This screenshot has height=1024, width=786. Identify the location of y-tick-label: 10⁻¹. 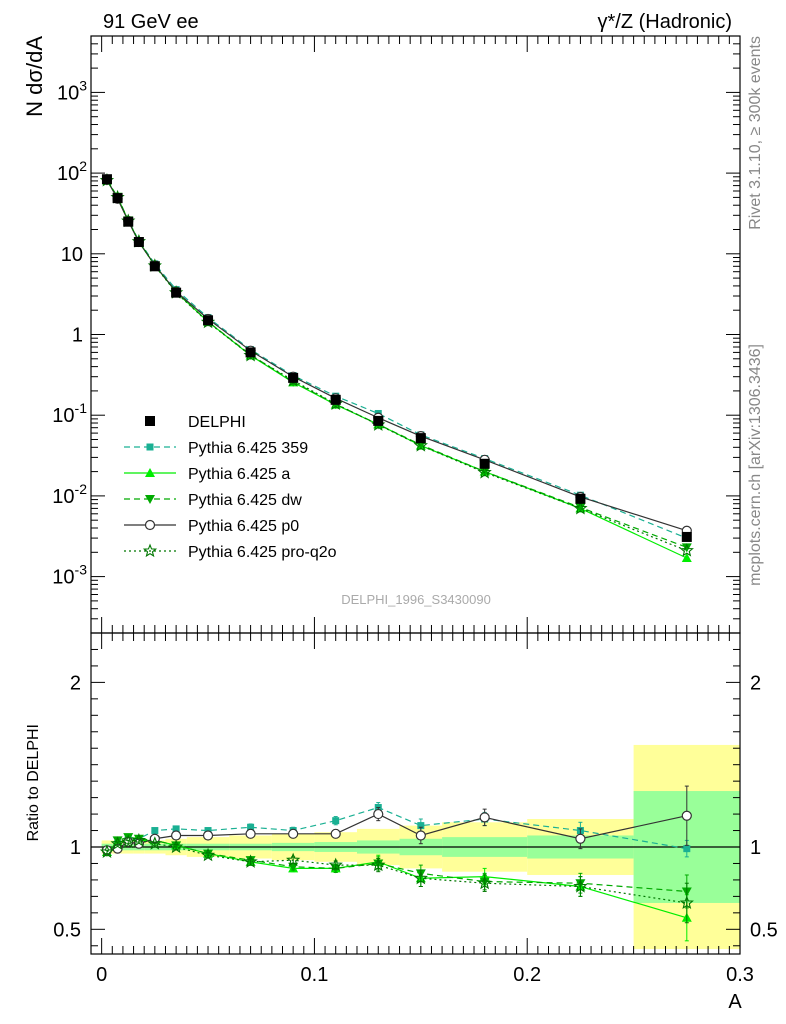
(69, 413).